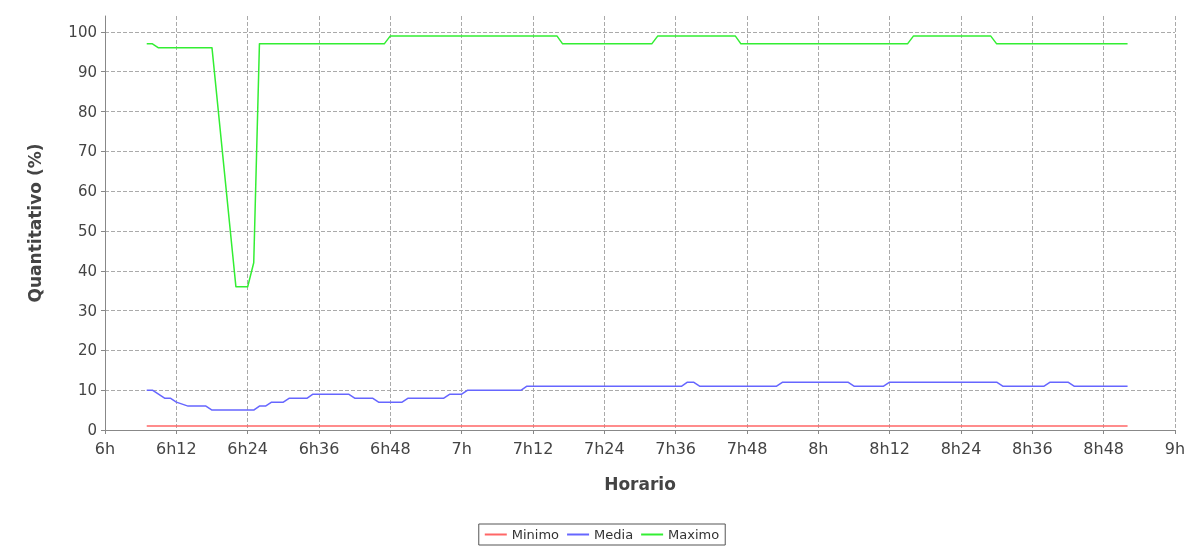 The width and height of the screenshot is (1204, 555). What do you see at coordinates (87, 111) in the screenshot?
I see `y-tick-label: 80` at bounding box center [87, 111].